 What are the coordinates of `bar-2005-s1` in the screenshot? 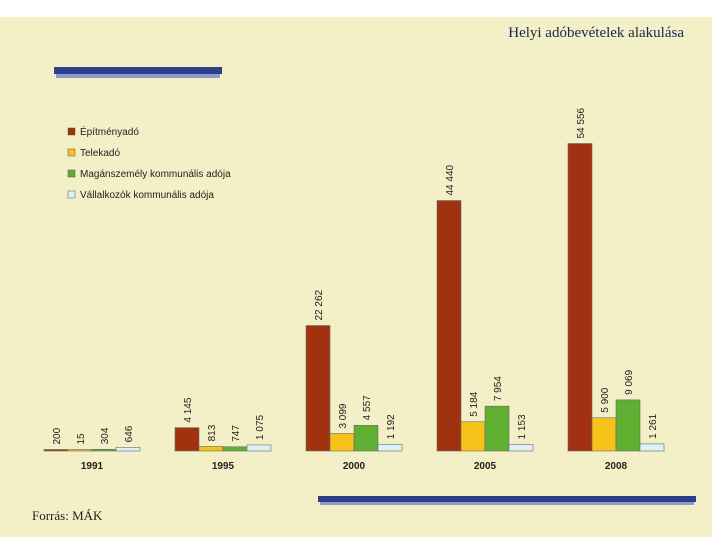 It's located at (473, 436).